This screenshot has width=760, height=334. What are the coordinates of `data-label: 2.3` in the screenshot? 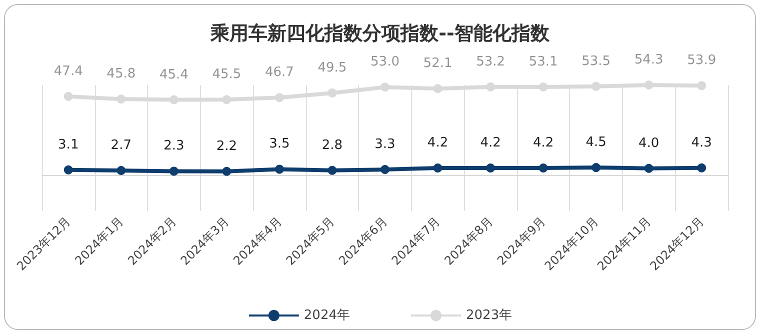 It's located at (174, 146).